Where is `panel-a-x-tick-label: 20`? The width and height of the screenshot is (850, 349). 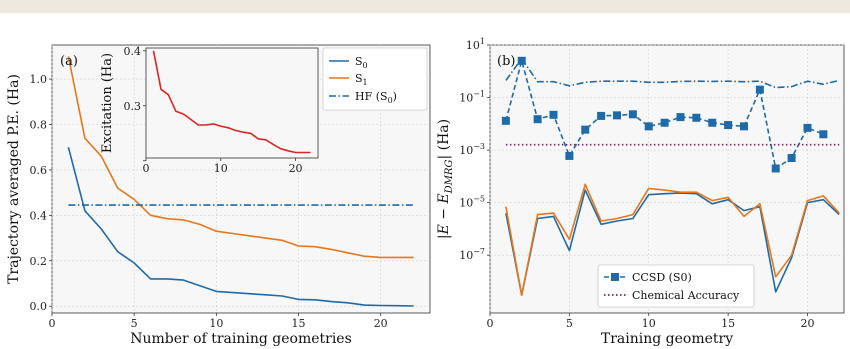
panel-a-x-tick-label: 20 is located at coordinates (381, 323).